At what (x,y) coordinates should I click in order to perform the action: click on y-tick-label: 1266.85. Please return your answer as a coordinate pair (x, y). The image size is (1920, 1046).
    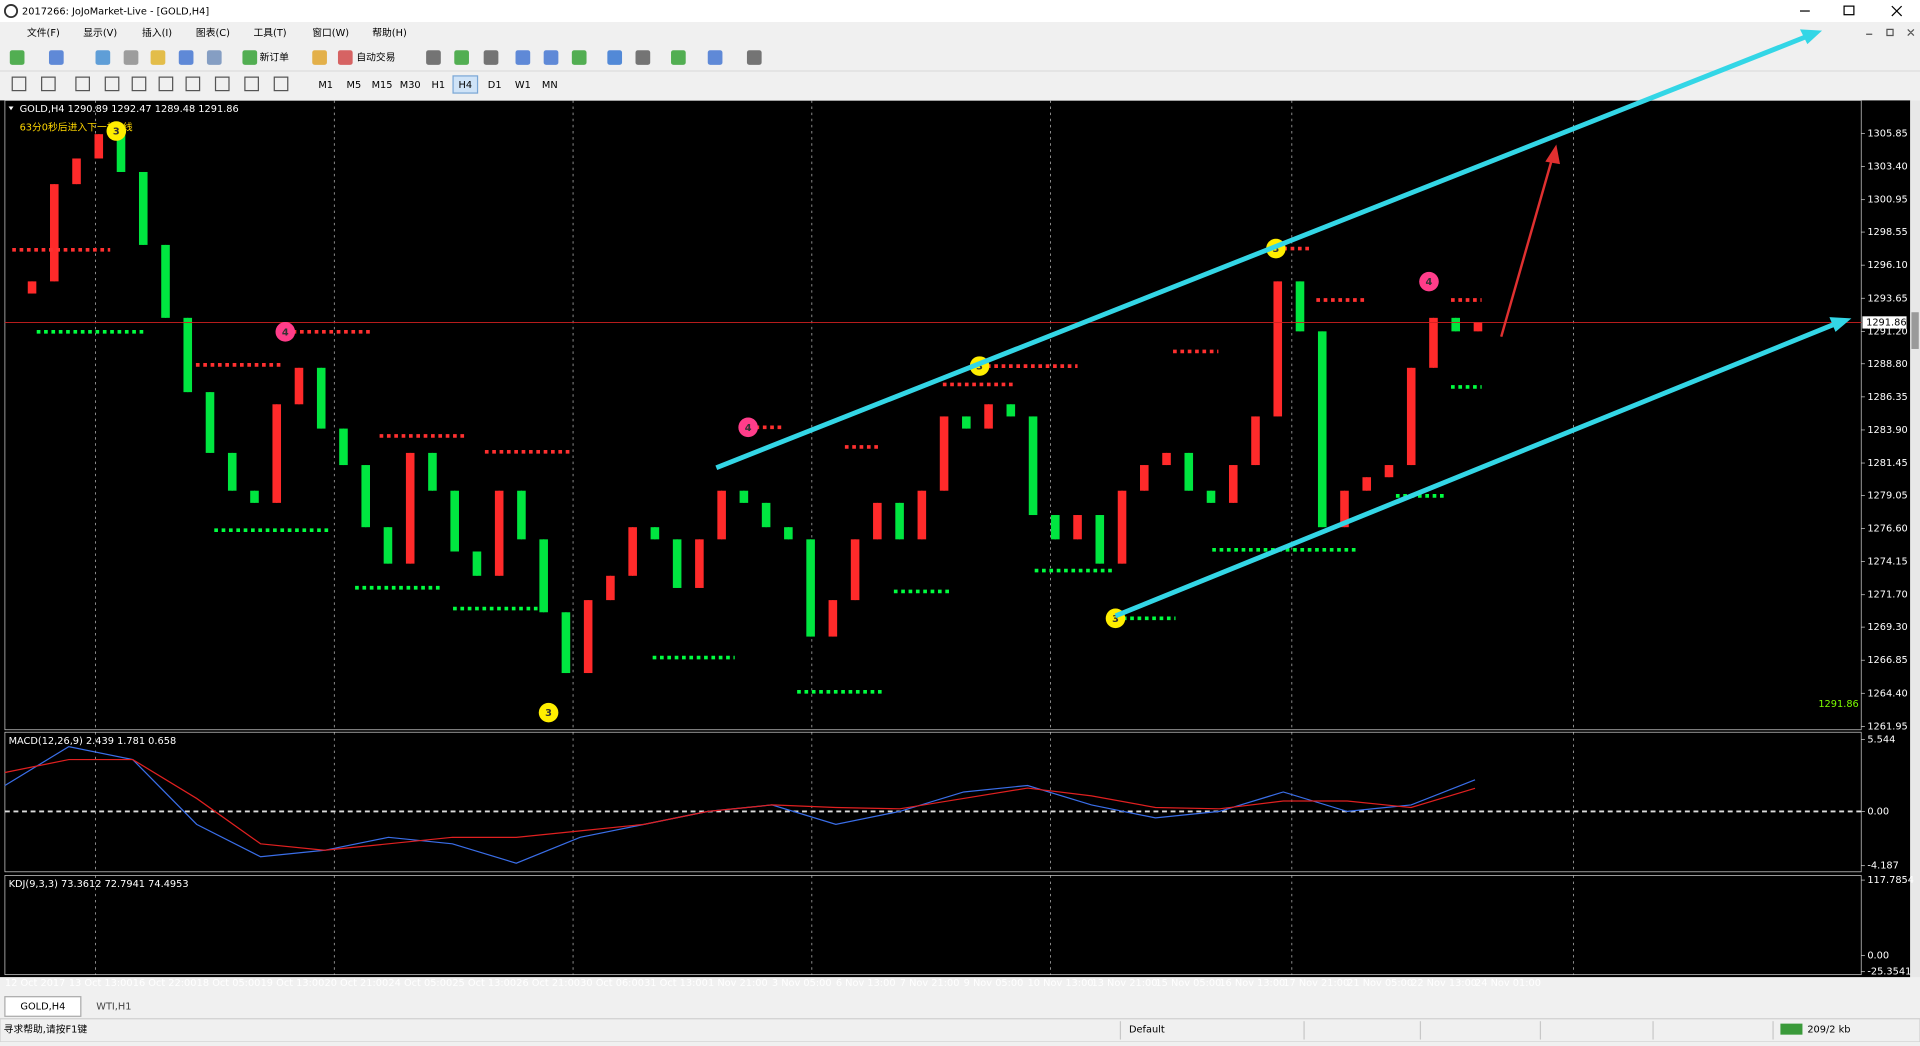
    Looking at the image, I should click on (1887, 660).